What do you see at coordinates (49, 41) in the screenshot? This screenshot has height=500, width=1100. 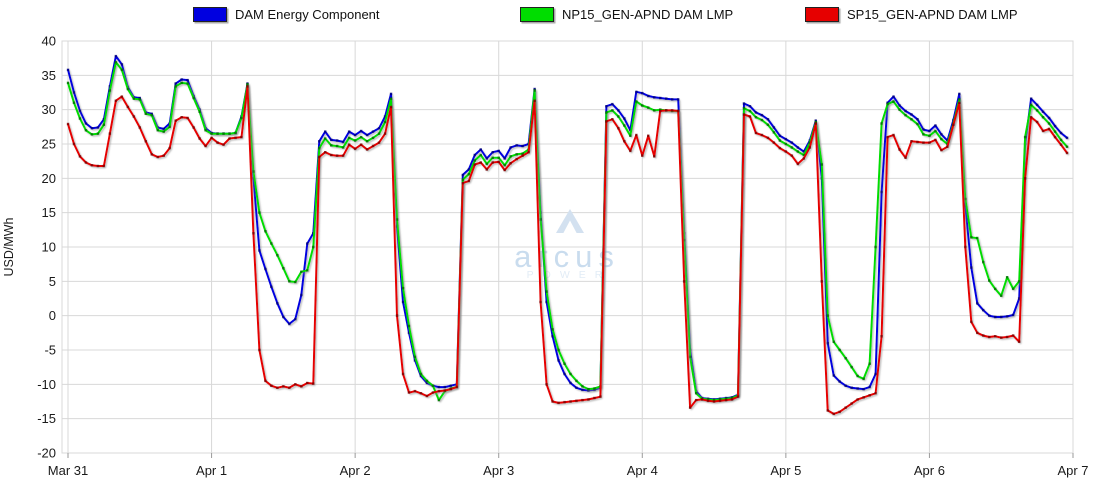 I see `y-tick-label: 40` at bounding box center [49, 41].